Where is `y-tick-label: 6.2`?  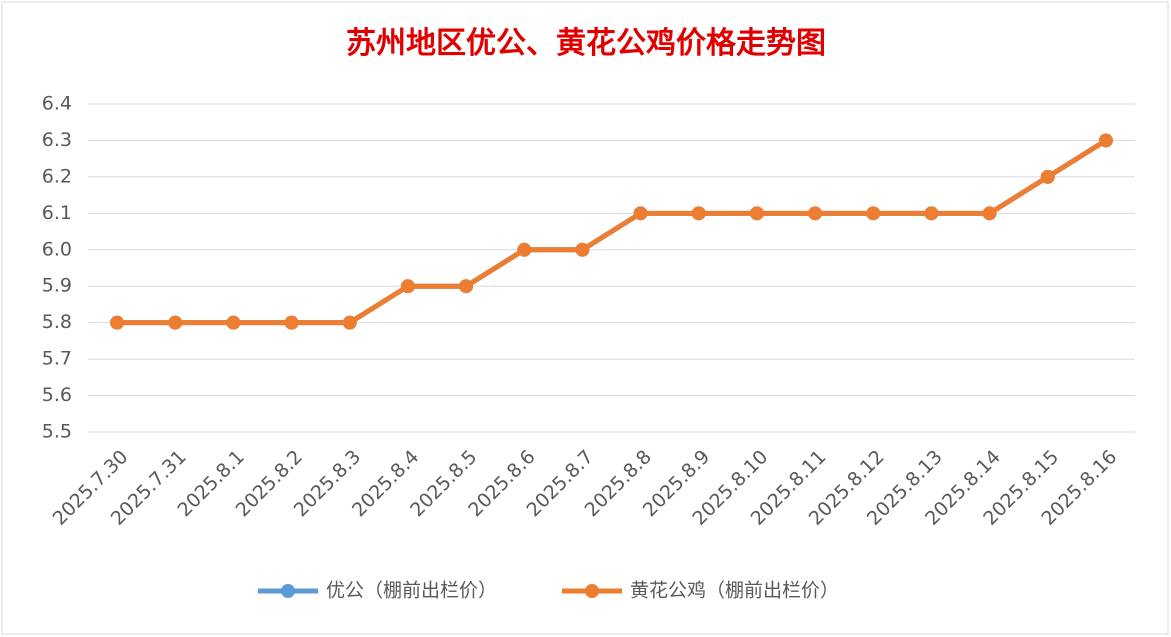
y-tick-label: 6.2 is located at coordinates (57, 176).